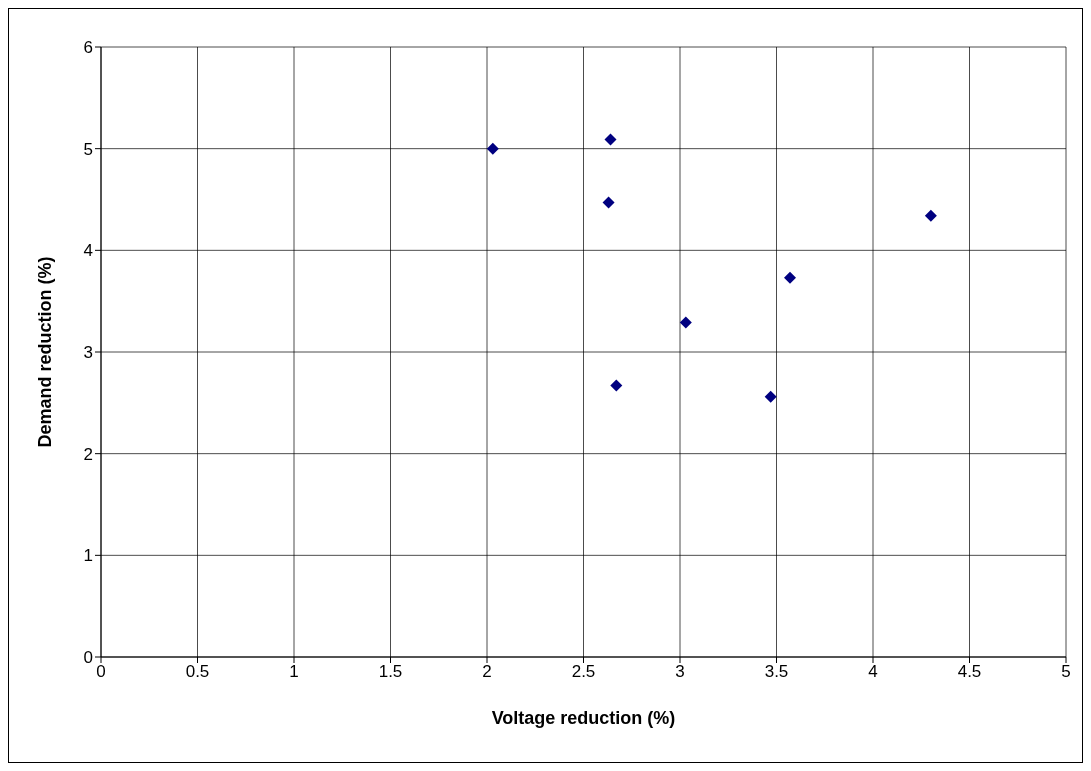  Describe the element at coordinates (873, 672) in the screenshot. I see `x-tick-label: 4` at that location.